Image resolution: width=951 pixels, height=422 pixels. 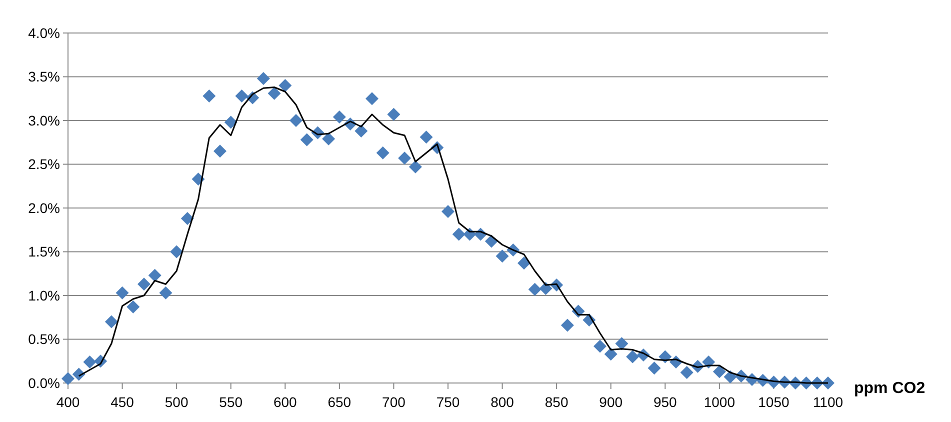 I want to click on x-tick-label: 600, so click(x=285, y=402).